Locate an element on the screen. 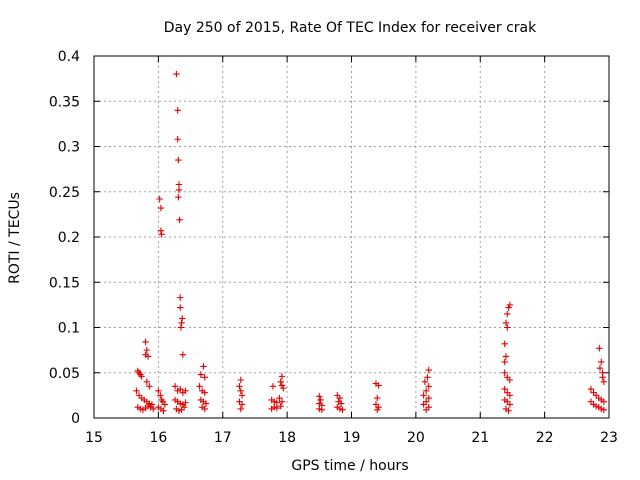  x-axis-label: GPS time / hours is located at coordinates (349, 466).